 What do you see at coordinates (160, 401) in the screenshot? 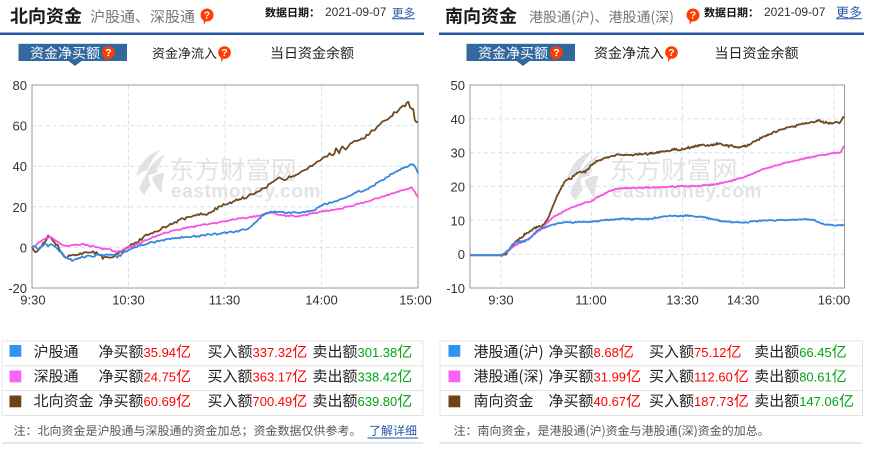
I see `svg-text: 60.69` at bounding box center [160, 401].